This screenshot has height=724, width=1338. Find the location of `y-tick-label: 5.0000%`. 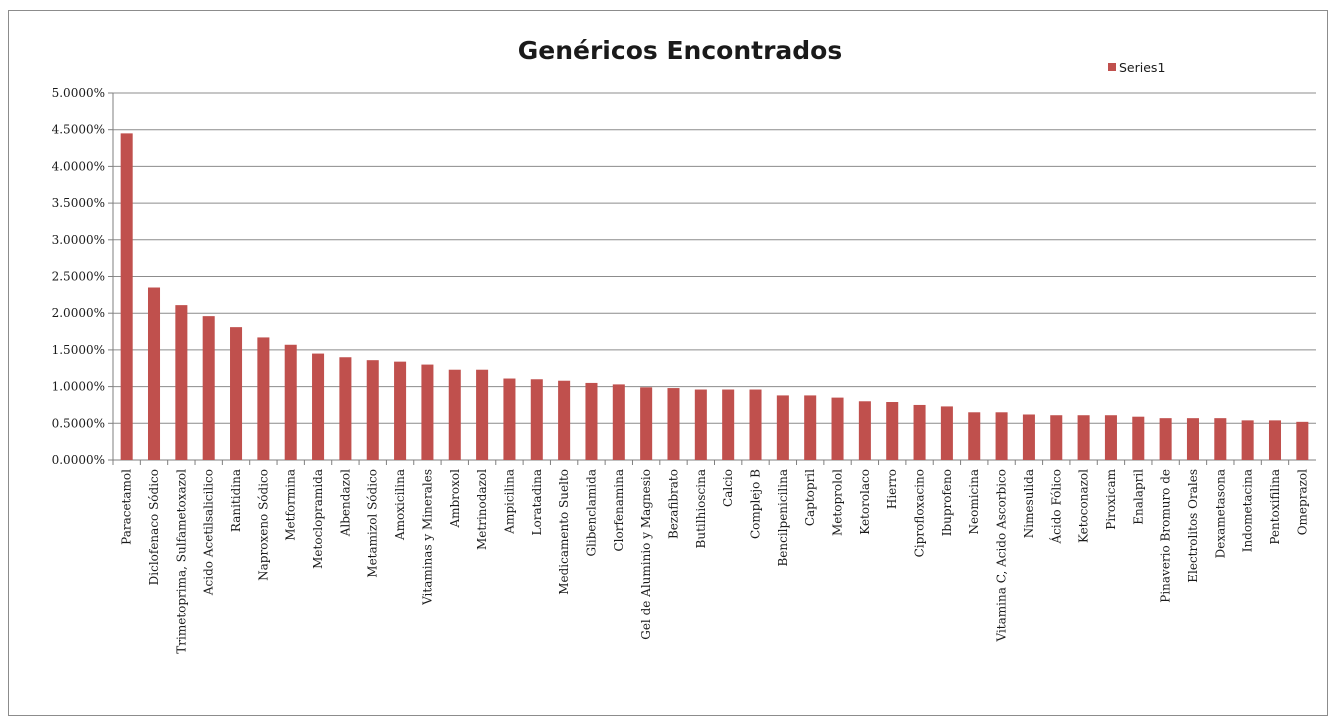

y-tick-label: 5.0000% is located at coordinates (78, 93).